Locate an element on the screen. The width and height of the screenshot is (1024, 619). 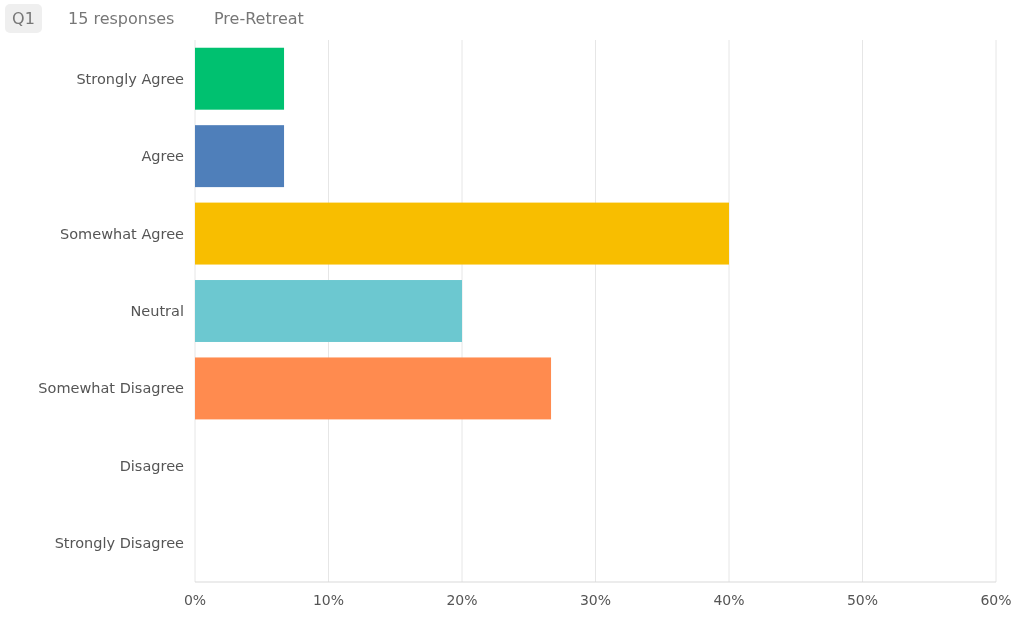
x-tick-label: 40% is located at coordinates (729, 600).